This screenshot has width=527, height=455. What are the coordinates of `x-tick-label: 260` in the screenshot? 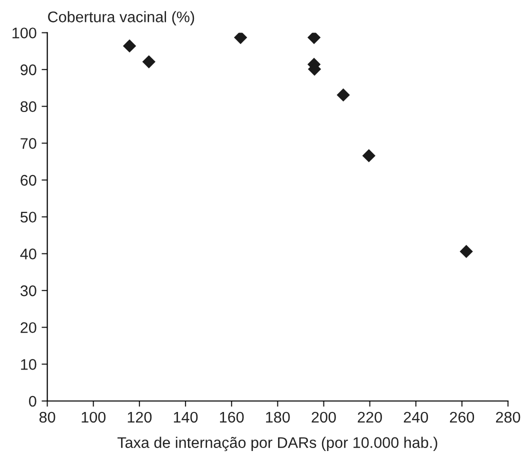 It's located at (462, 417).